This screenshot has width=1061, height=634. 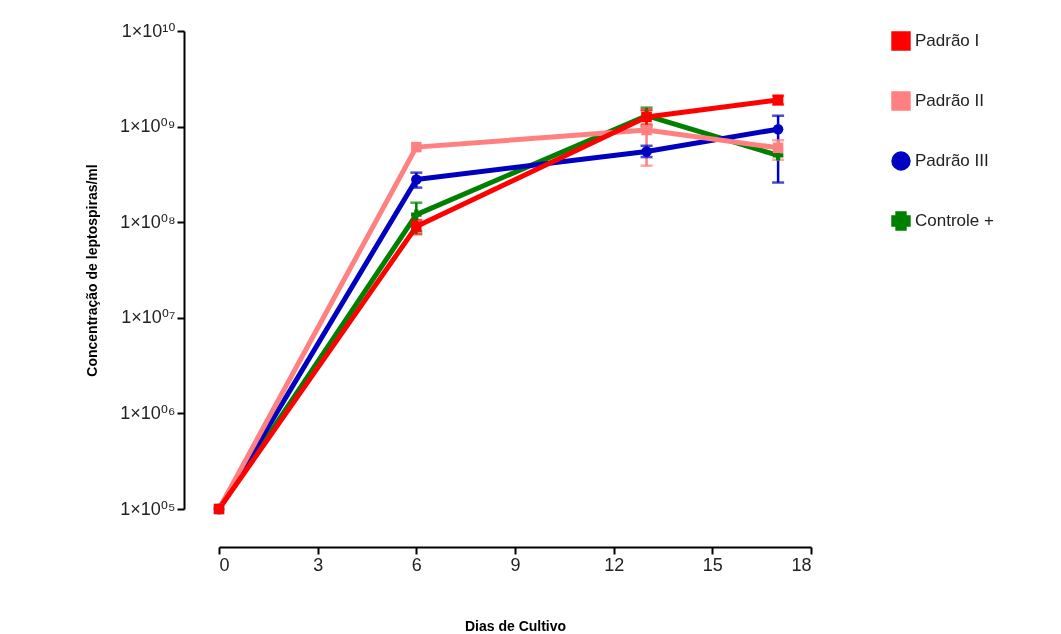 I want to click on y-tick-label: 1×10⁰⁸, so click(x=148, y=221).